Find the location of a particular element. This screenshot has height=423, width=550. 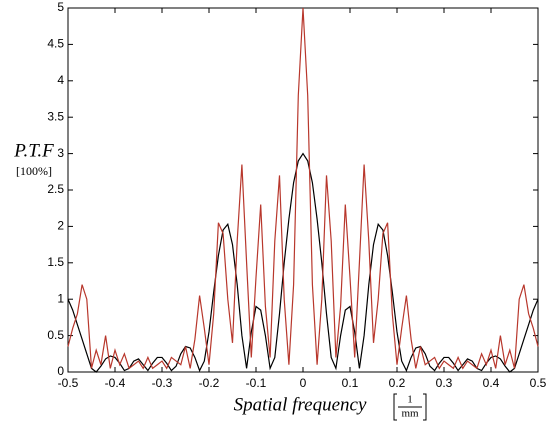

x-tick-label: -0.3 is located at coordinates (162, 383).